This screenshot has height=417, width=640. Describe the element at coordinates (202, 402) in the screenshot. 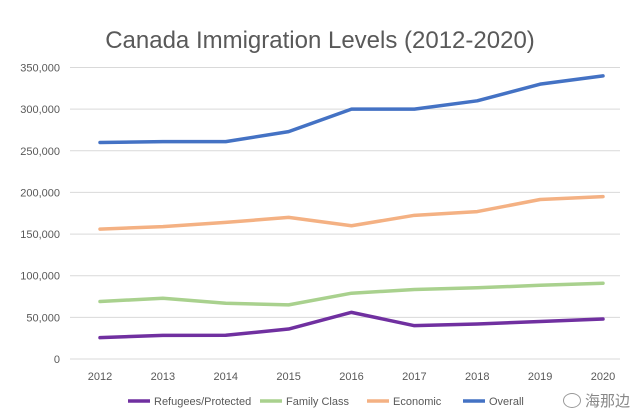

I see `legend-label: Refugees/Protected` at that location.